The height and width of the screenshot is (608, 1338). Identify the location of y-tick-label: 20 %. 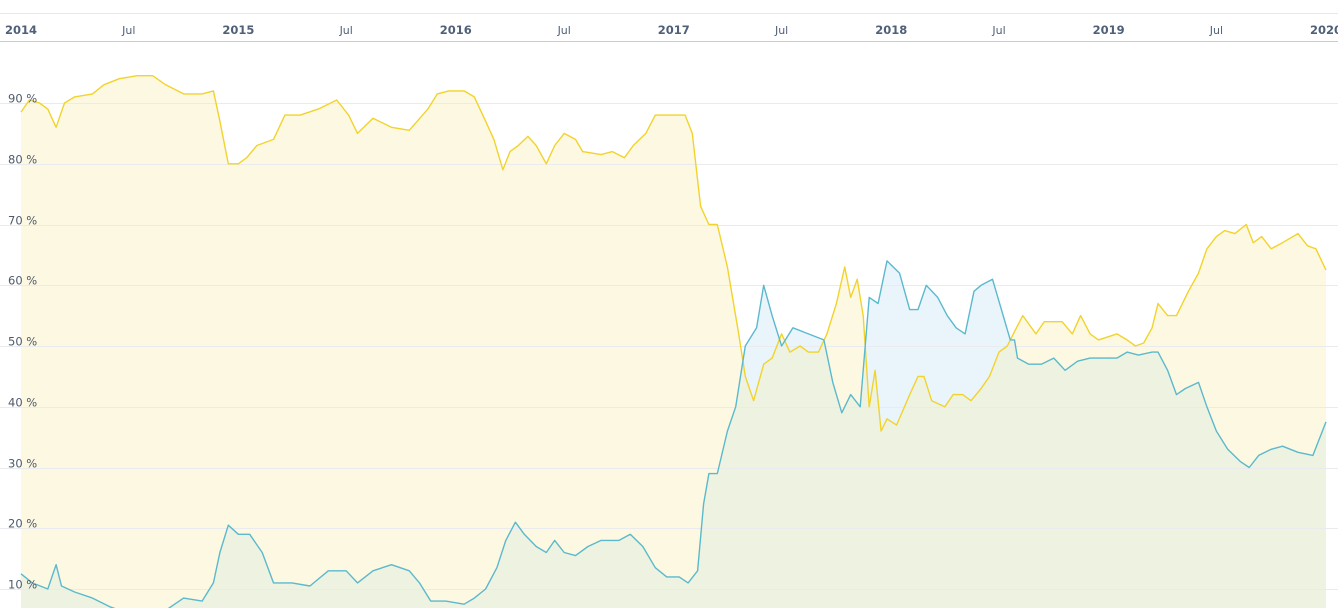
(22, 524).